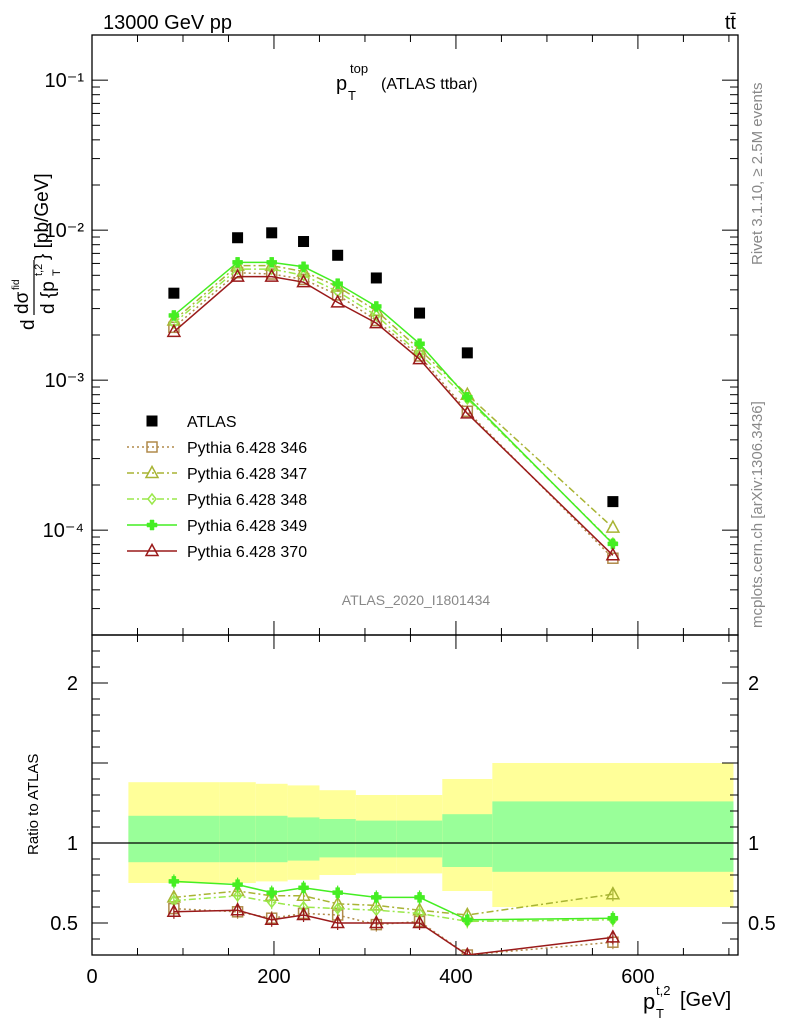 This screenshot has height=1024, width=786. I want to click on plot-title: p top T (ATLAS ttbar), so click(407, 82).